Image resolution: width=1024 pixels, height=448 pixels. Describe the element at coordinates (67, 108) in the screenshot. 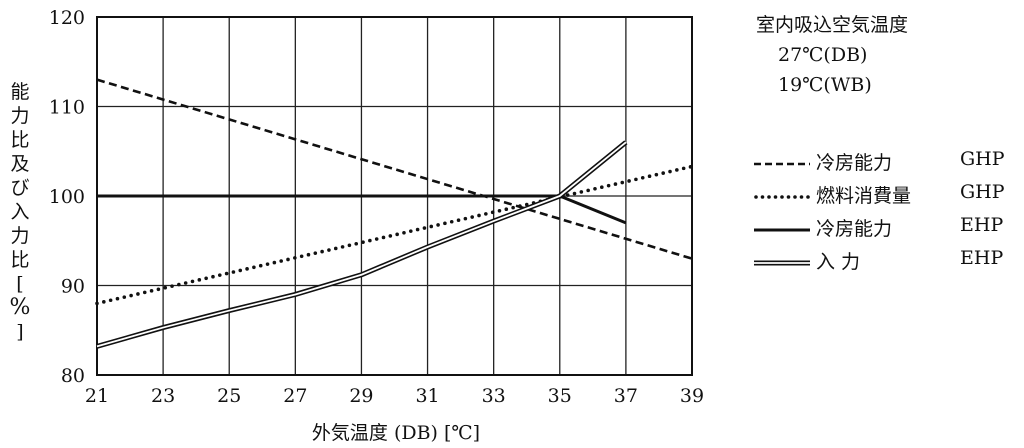

I see `y-tick-label: 110` at that location.